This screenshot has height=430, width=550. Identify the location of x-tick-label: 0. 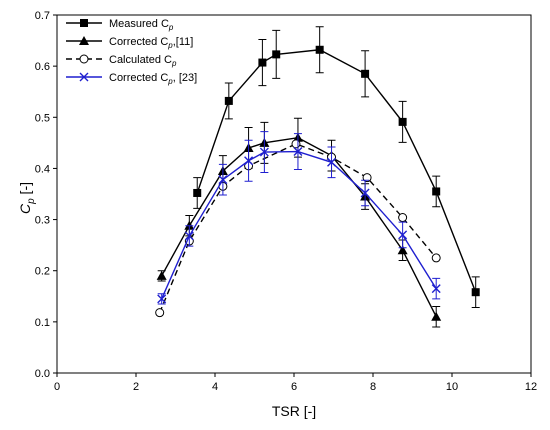
(57, 387).